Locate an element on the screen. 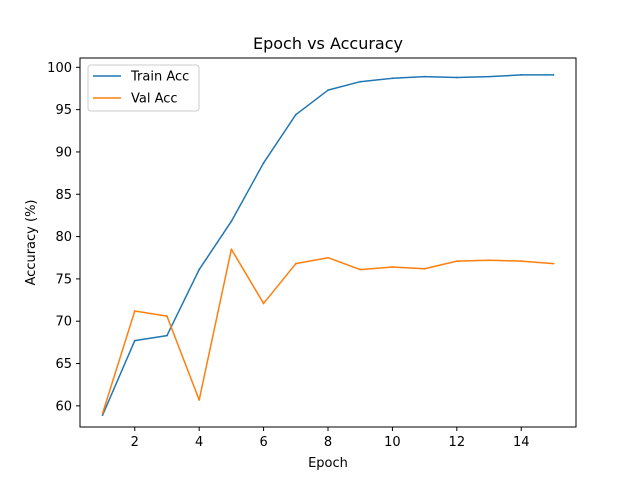 The width and height of the screenshot is (640, 480). x-tick-label: 6 is located at coordinates (263, 442).